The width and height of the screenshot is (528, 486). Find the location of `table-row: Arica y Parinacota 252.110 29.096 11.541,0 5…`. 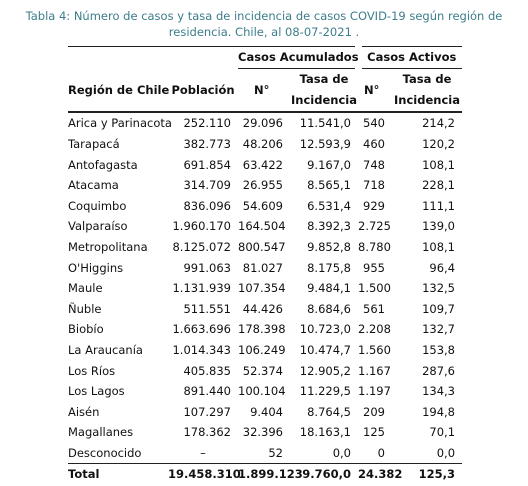

table-row: Arica y Parinacota 252.110 29.096 11.541,0 5… is located at coordinates (265, 123).